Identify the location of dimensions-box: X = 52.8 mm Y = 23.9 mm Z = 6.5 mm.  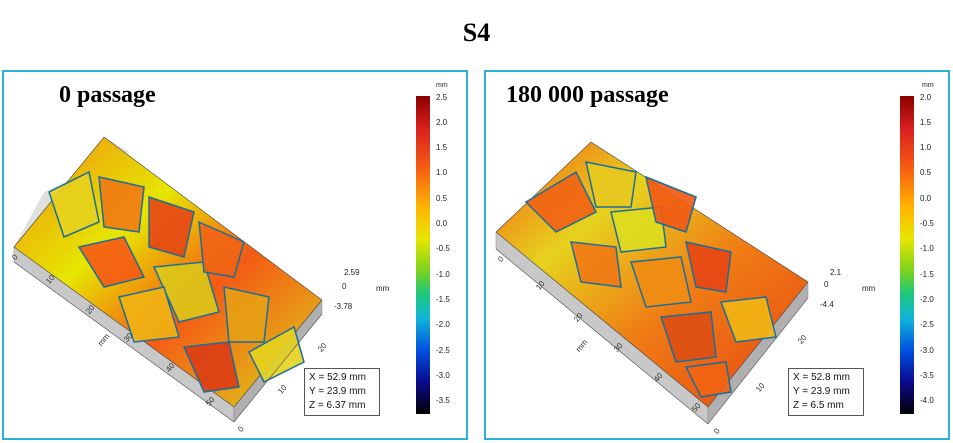
(826, 392).